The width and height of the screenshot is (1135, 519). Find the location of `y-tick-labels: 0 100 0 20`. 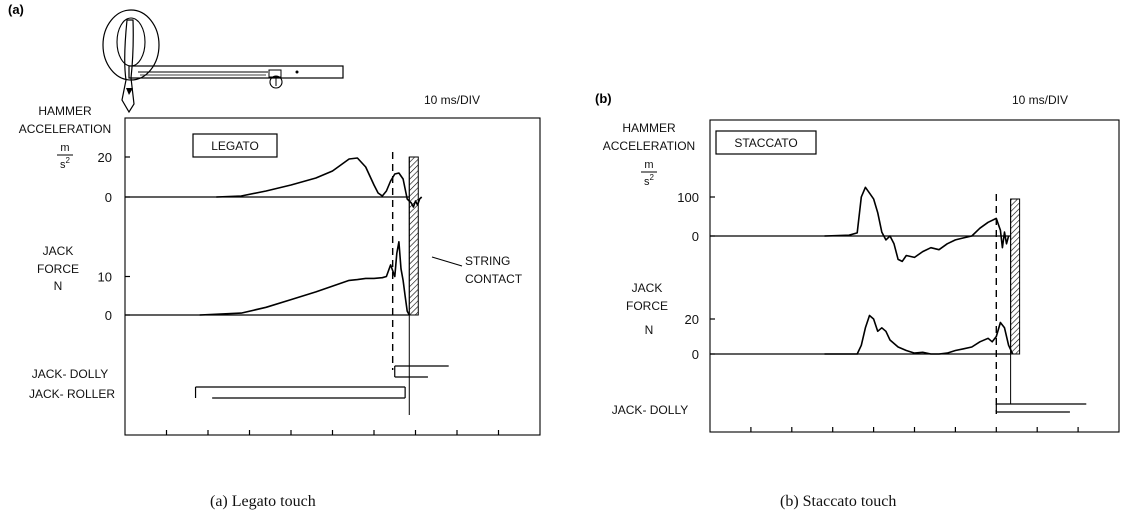

y-tick-labels: 0 100 0 20 is located at coordinates (688, 276).